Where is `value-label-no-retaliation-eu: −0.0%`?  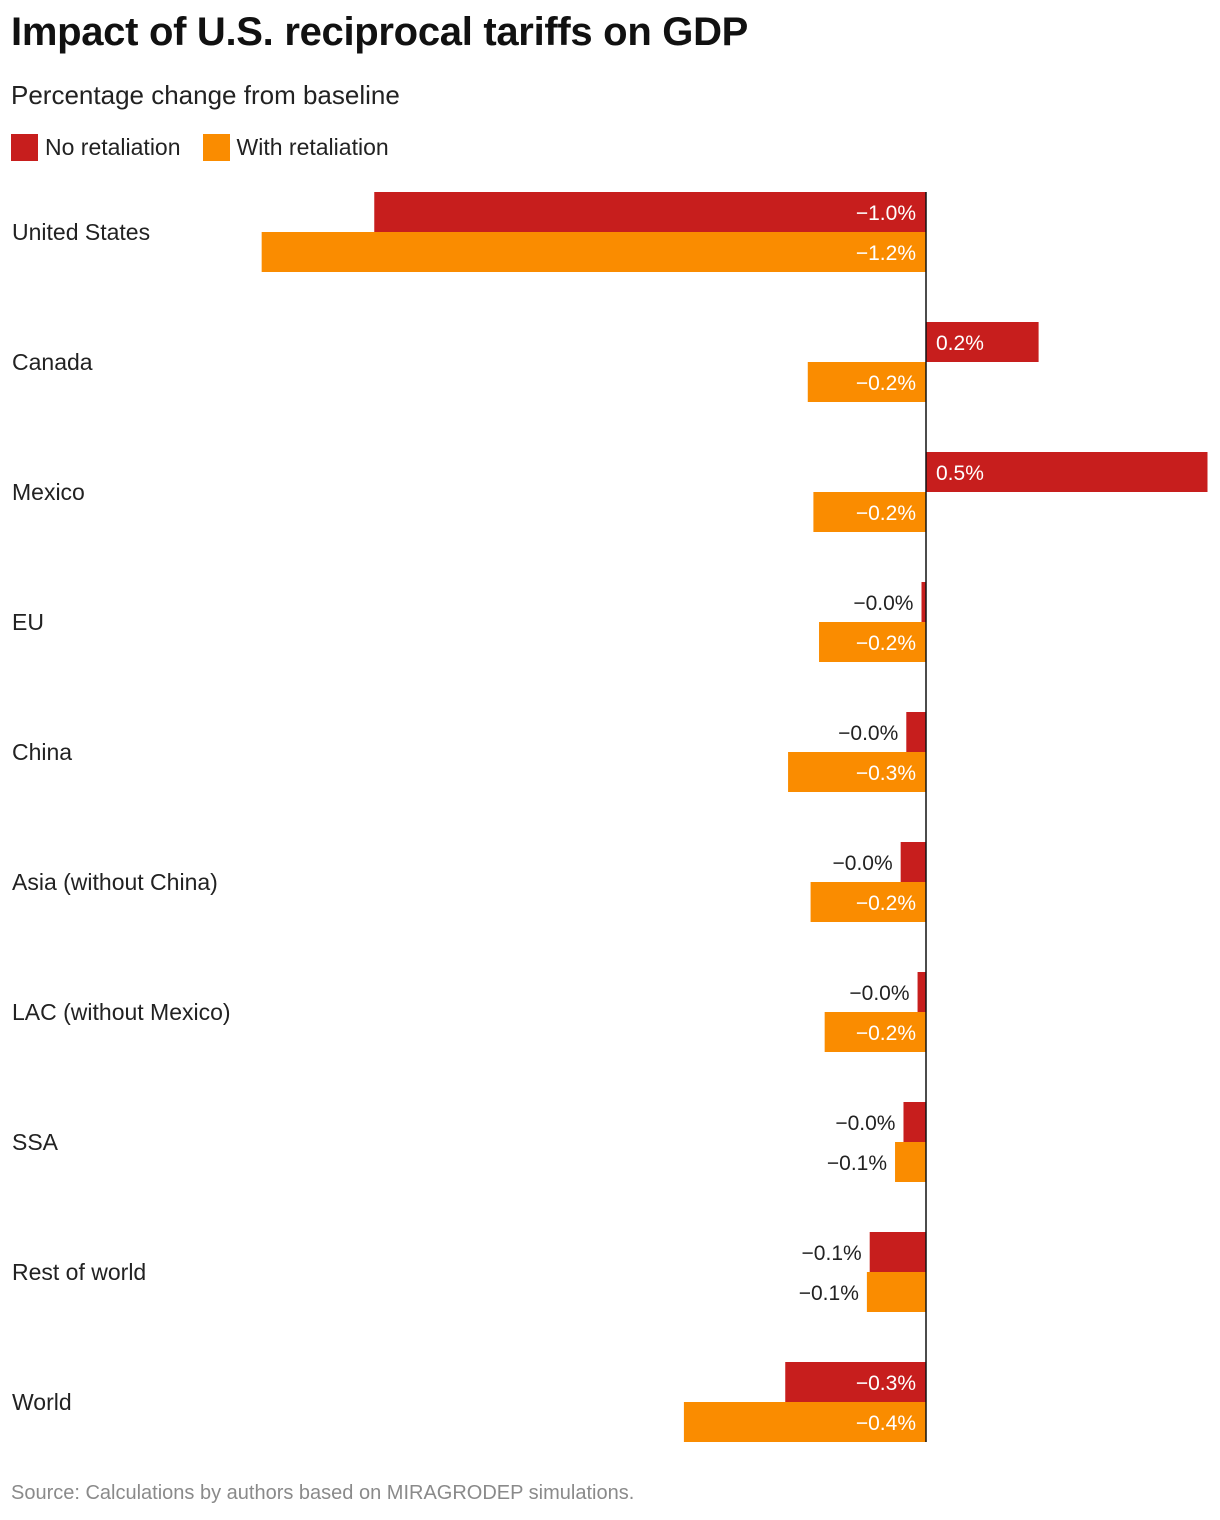
value-label-no-retaliation-eu: −0.0% is located at coordinates (883, 603).